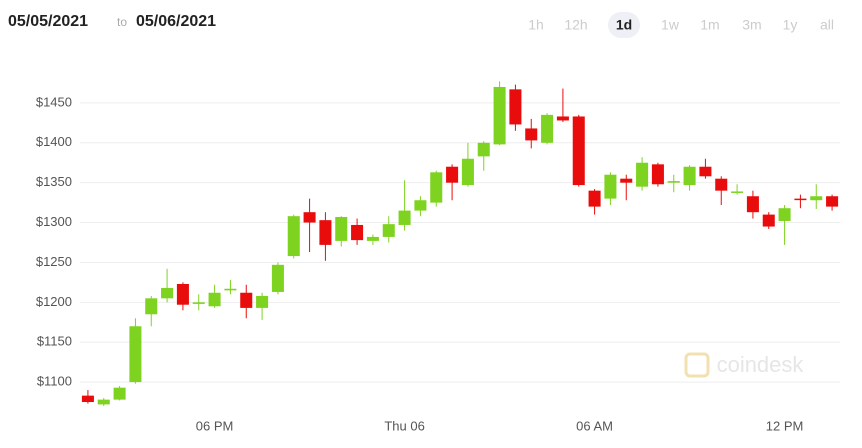 Image resolution: width=862 pixels, height=448 pixels. I want to click on range-highlight, so click(624, 25).